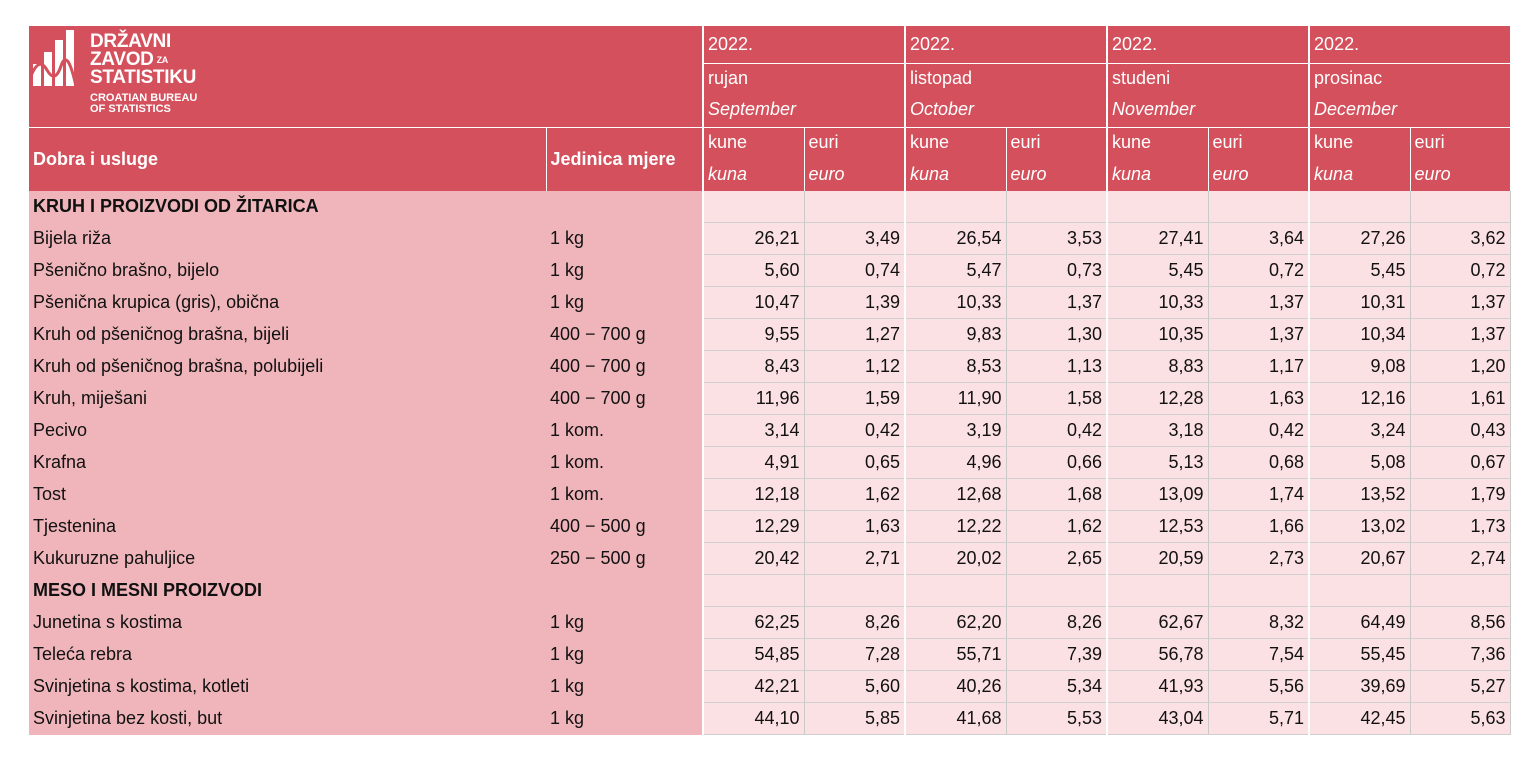 The width and height of the screenshot is (1536, 781). I want to click on item-unit: 400 − 500 g, so click(624, 526).